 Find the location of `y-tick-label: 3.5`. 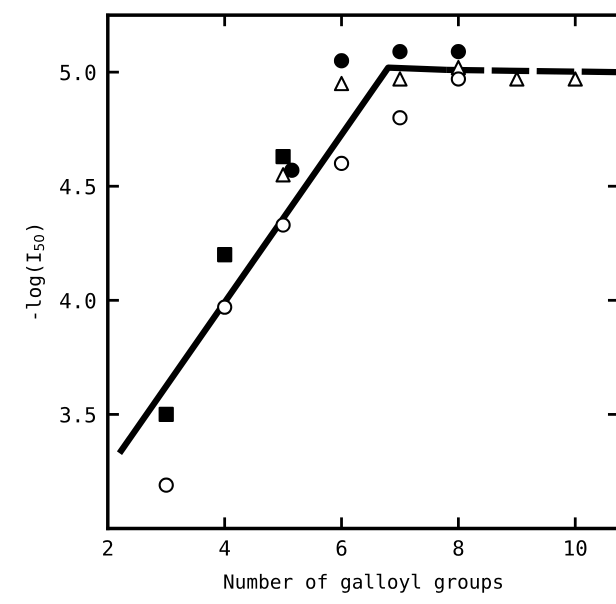

y-tick-label: 3.5 is located at coordinates (78, 414).